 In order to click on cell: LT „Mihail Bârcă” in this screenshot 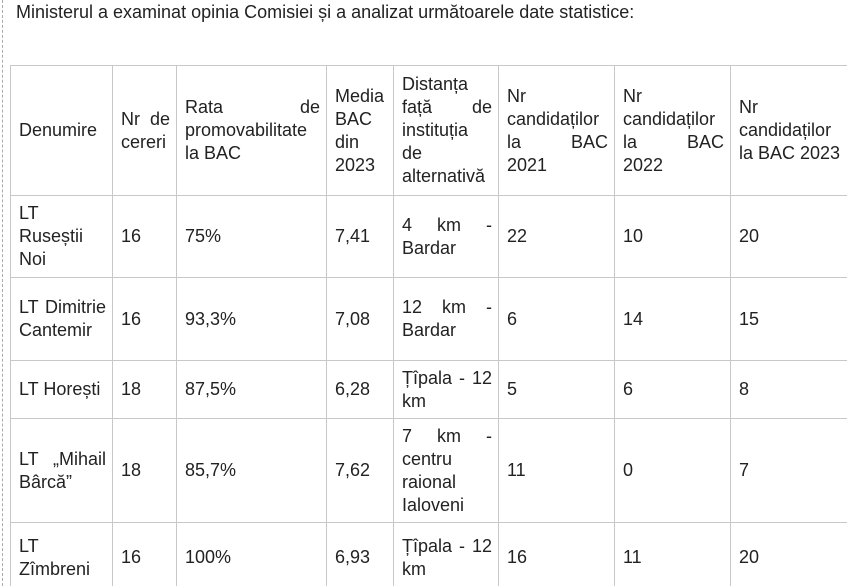, I will do `click(61, 470)`.